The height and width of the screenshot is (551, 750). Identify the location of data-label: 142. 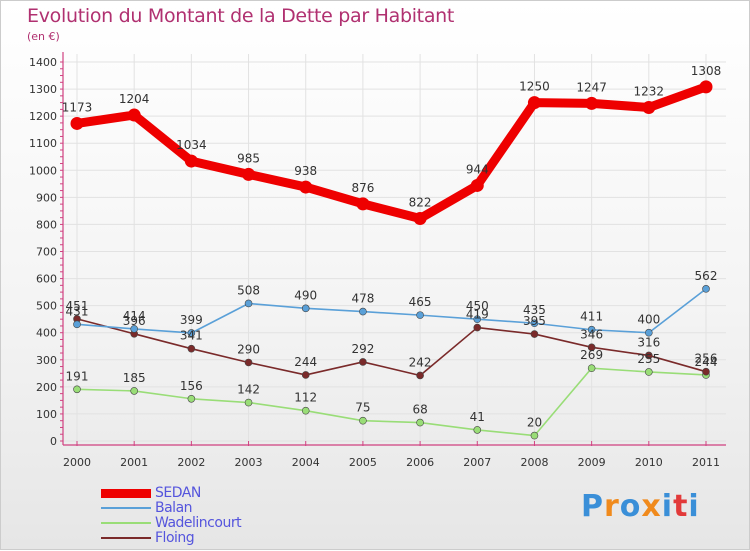
(248, 390).